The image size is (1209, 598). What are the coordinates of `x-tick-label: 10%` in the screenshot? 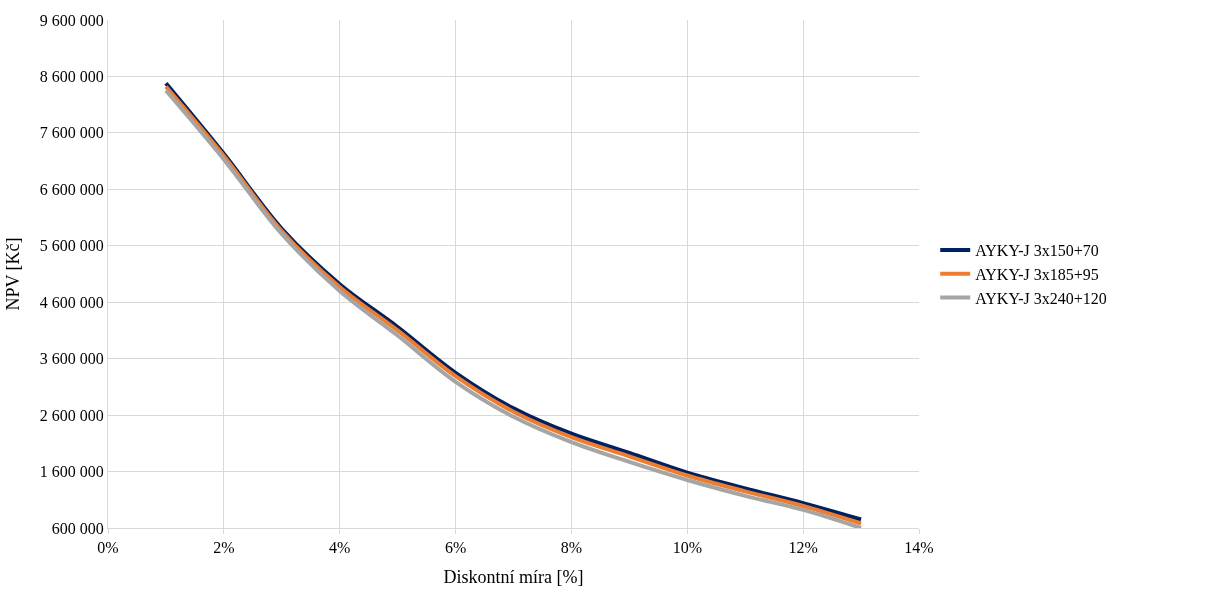 It's located at (687, 548).